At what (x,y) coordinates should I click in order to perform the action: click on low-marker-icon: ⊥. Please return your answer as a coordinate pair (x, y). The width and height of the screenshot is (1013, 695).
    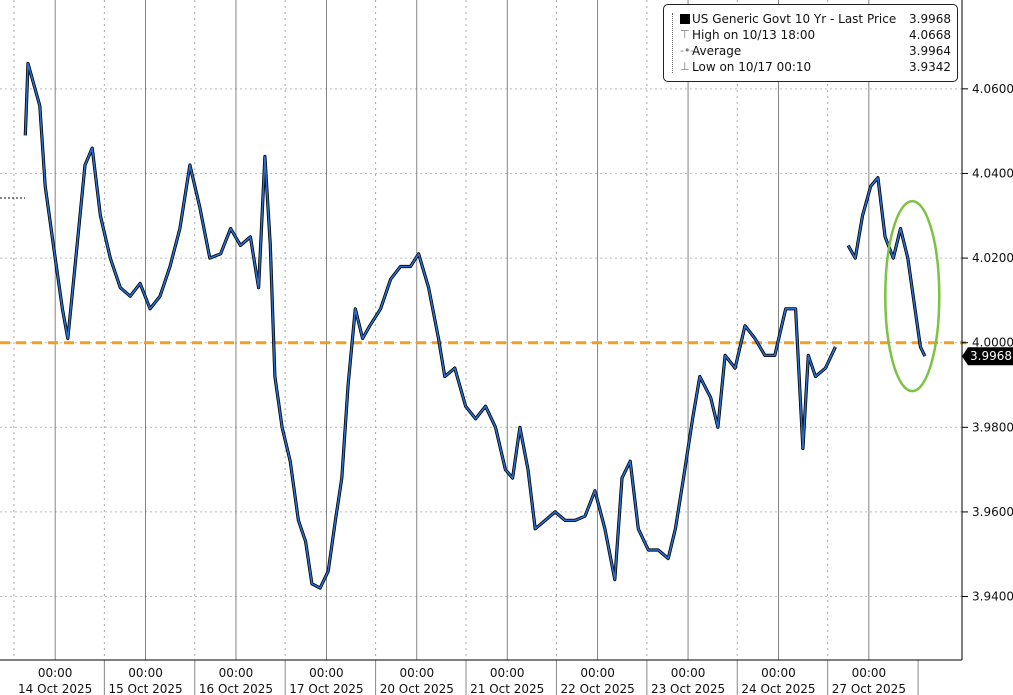
    Looking at the image, I should click on (685, 66).